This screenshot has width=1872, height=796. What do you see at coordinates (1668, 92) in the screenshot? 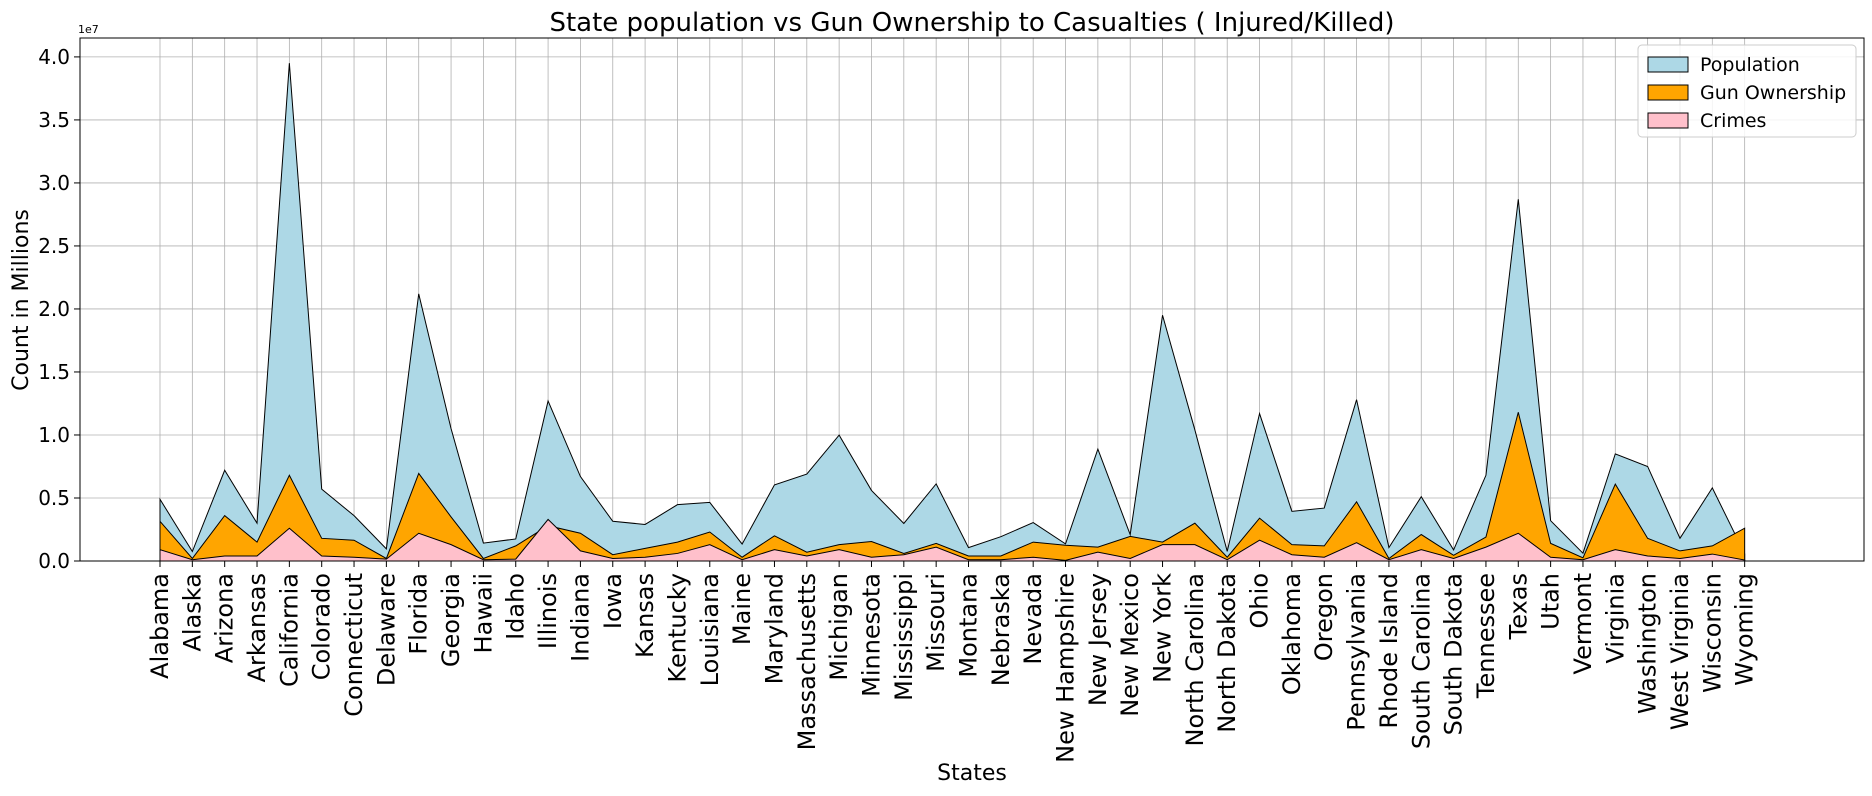
I see `legend-swatch-gun-ownership` at bounding box center [1668, 92].